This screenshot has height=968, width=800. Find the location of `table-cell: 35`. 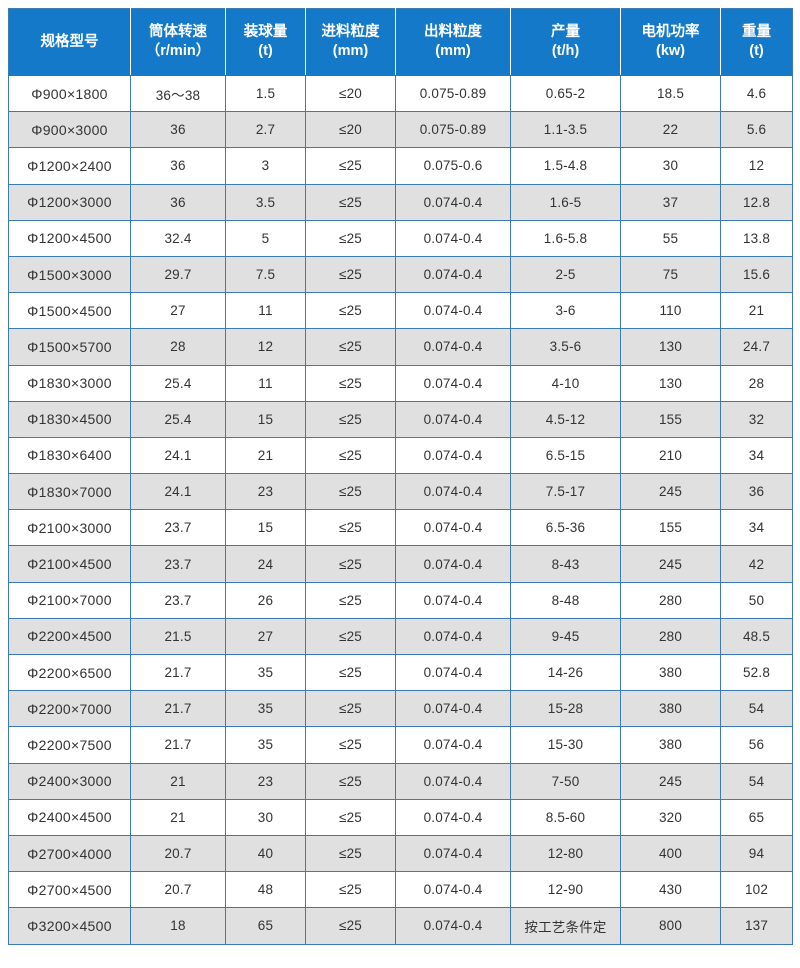

table-cell: 35 is located at coordinates (265, 672).